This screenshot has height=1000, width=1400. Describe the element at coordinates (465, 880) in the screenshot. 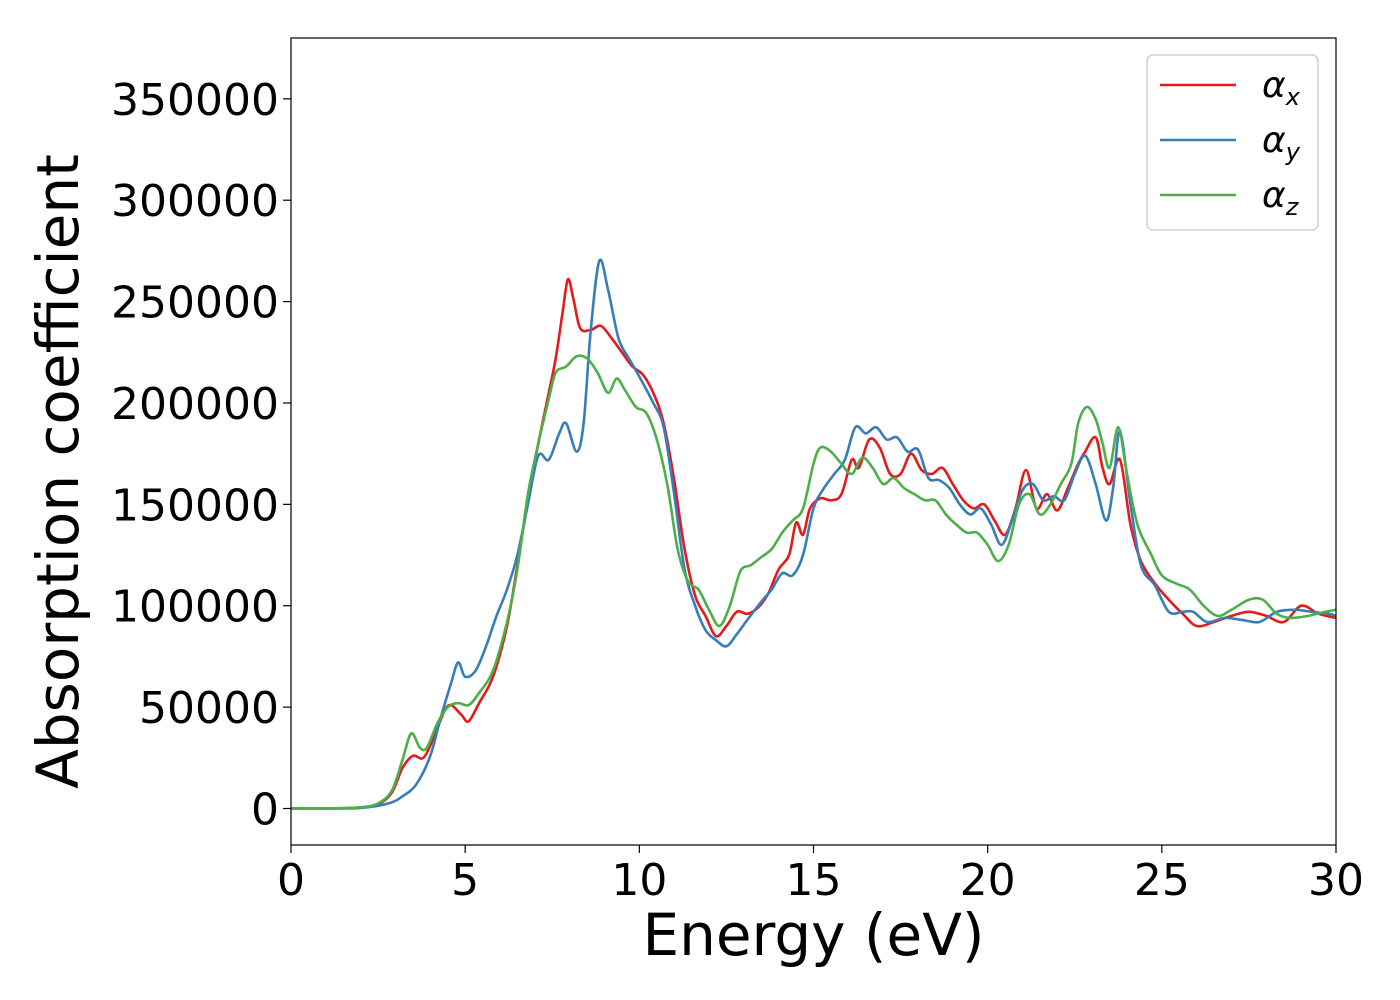

I see `x-tick-label: 5` at that location.